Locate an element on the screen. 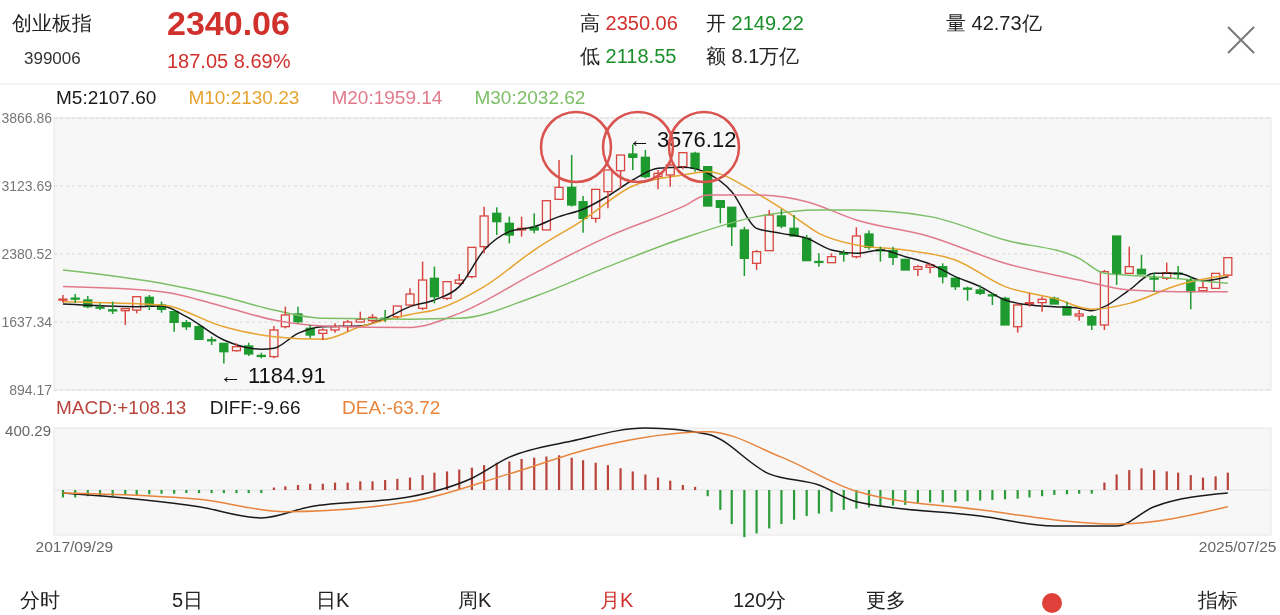 The height and width of the screenshot is (615, 1280). text: M10:2130.23 is located at coordinates (244, 97).